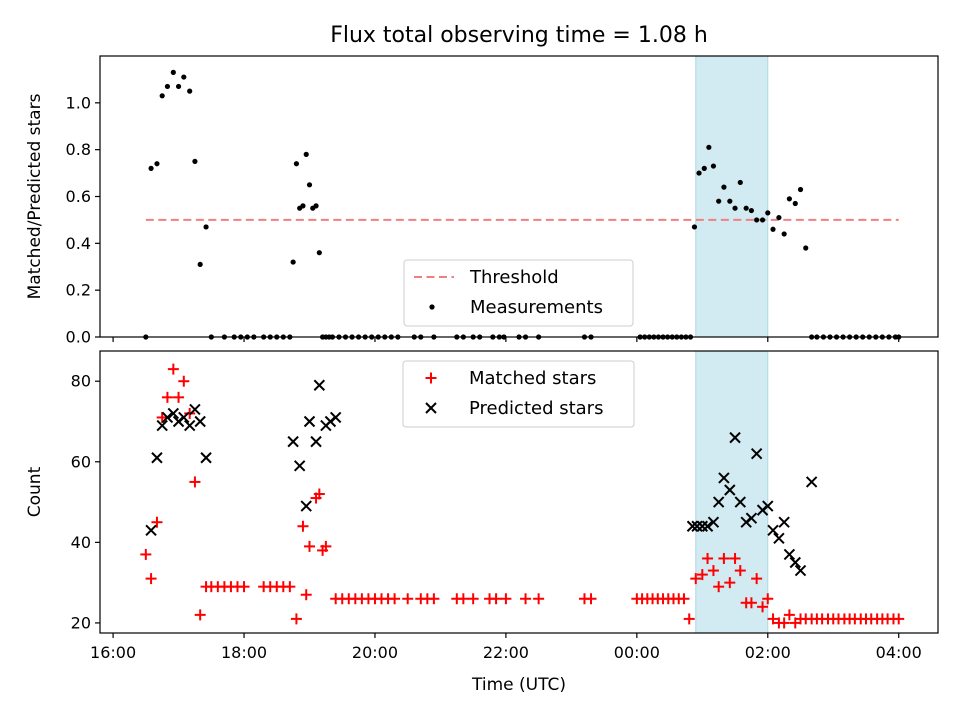 This screenshot has width=960, height=720. I want to click on x-tick-label: 22:00, so click(506, 652).